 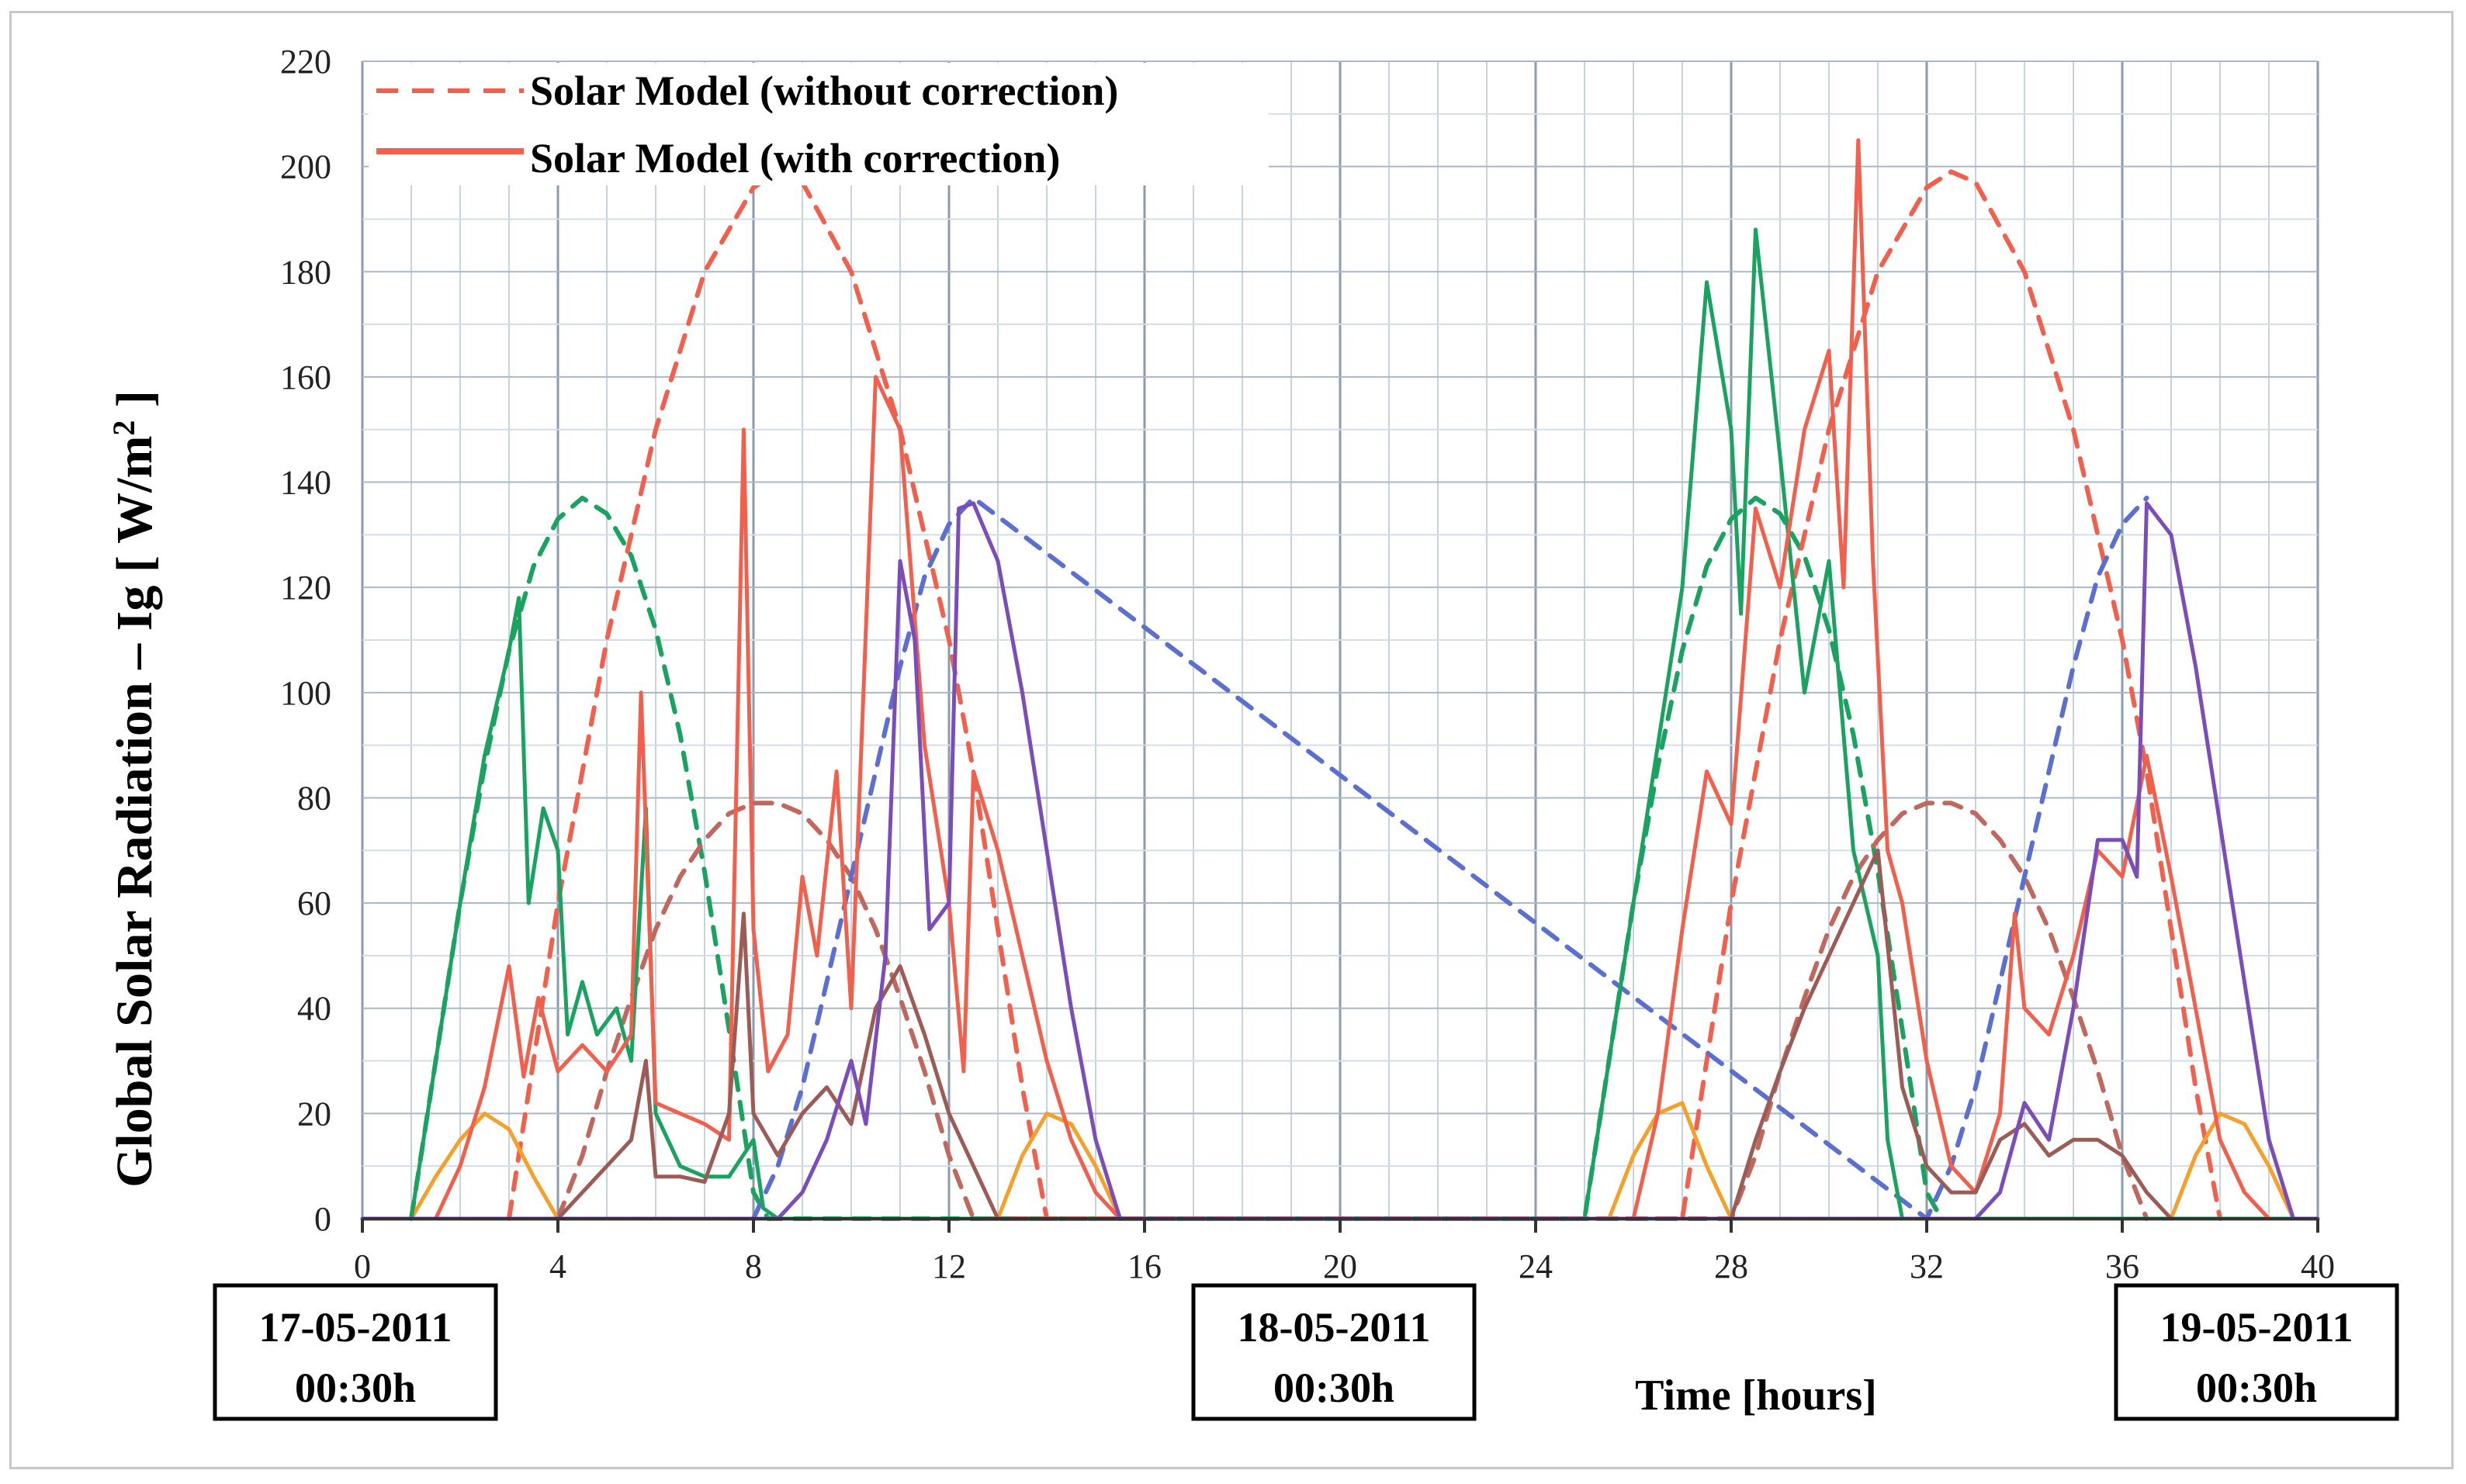 What do you see at coordinates (2256, 1327) in the screenshot?
I see `date-label: 19-05-2011` at bounding box center [2256, 1327].